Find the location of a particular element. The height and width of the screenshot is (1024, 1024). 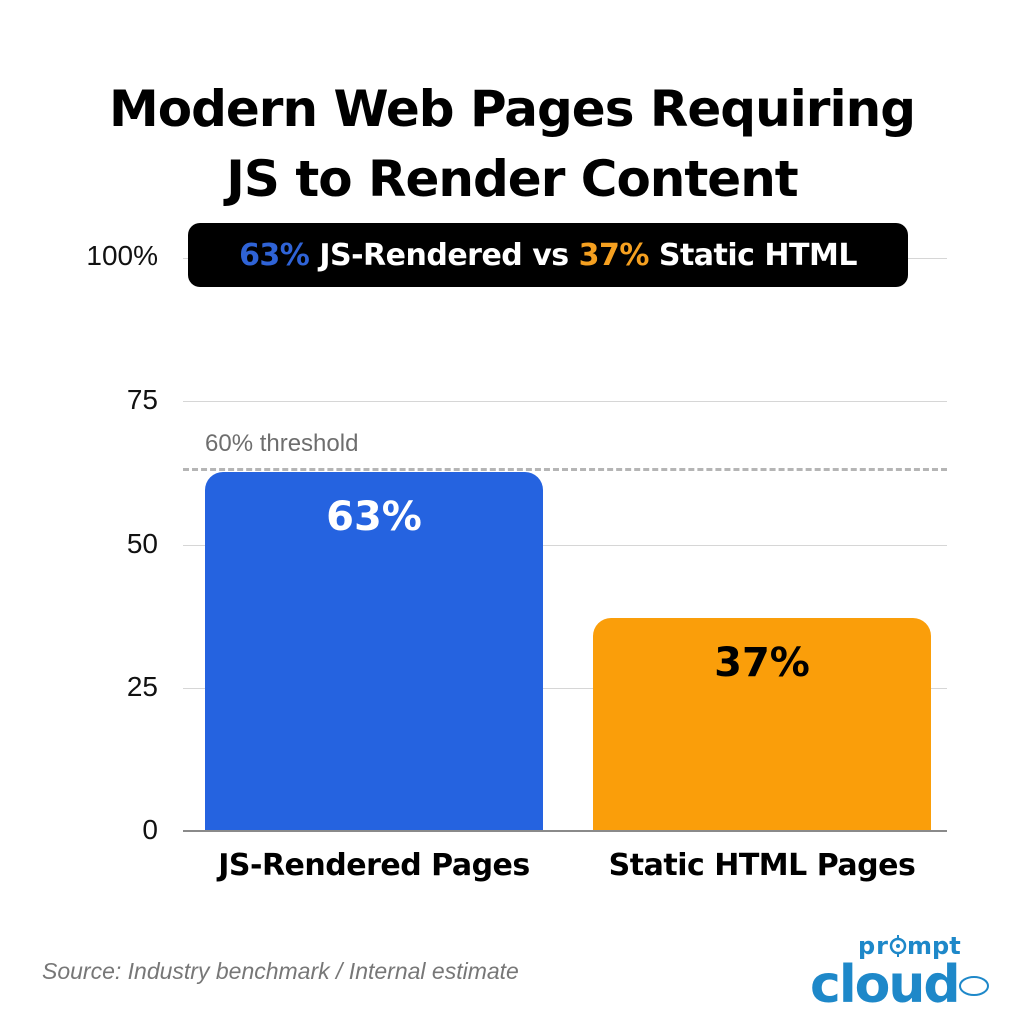

svg-text: mpt is located at coordinates (934, 946).